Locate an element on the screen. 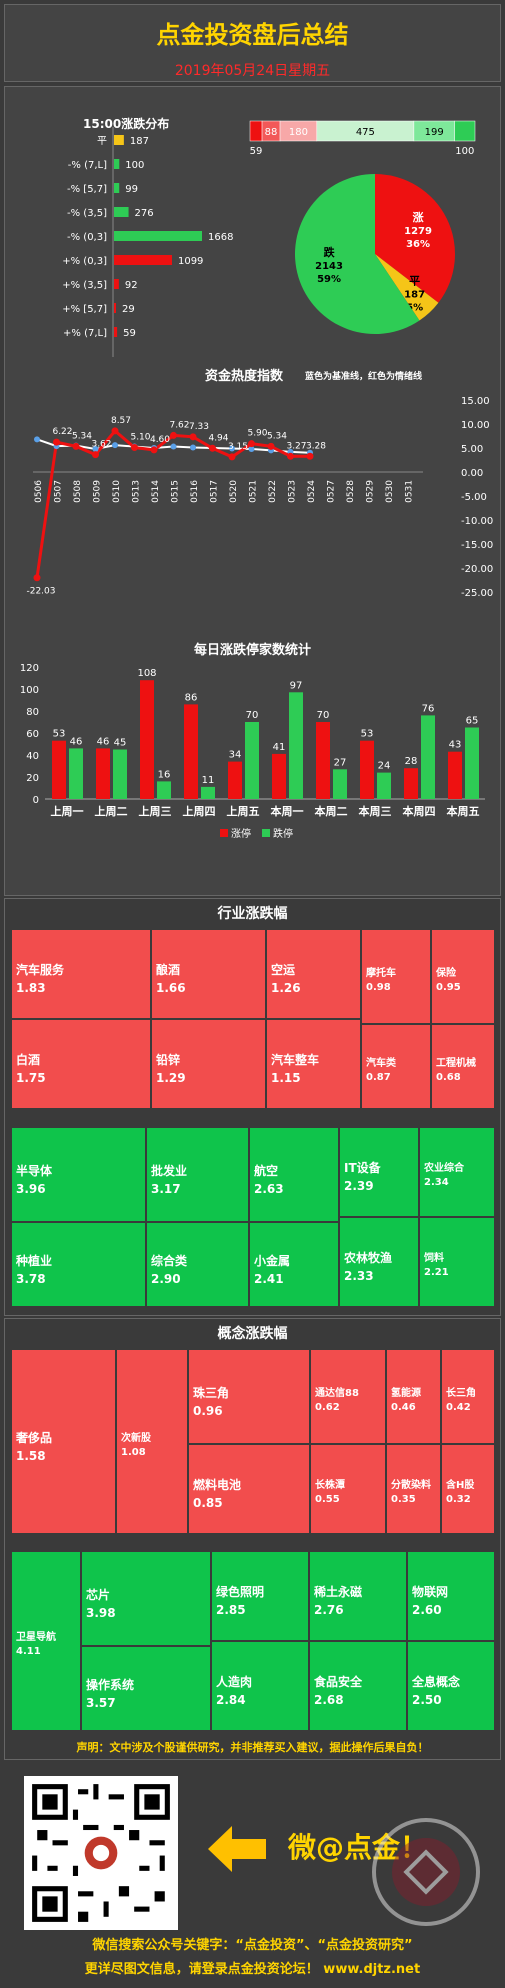 This screenshot has width=505, height=1988. treemap-tile-name: 人造肉 is located at coordinates (234, 1682).